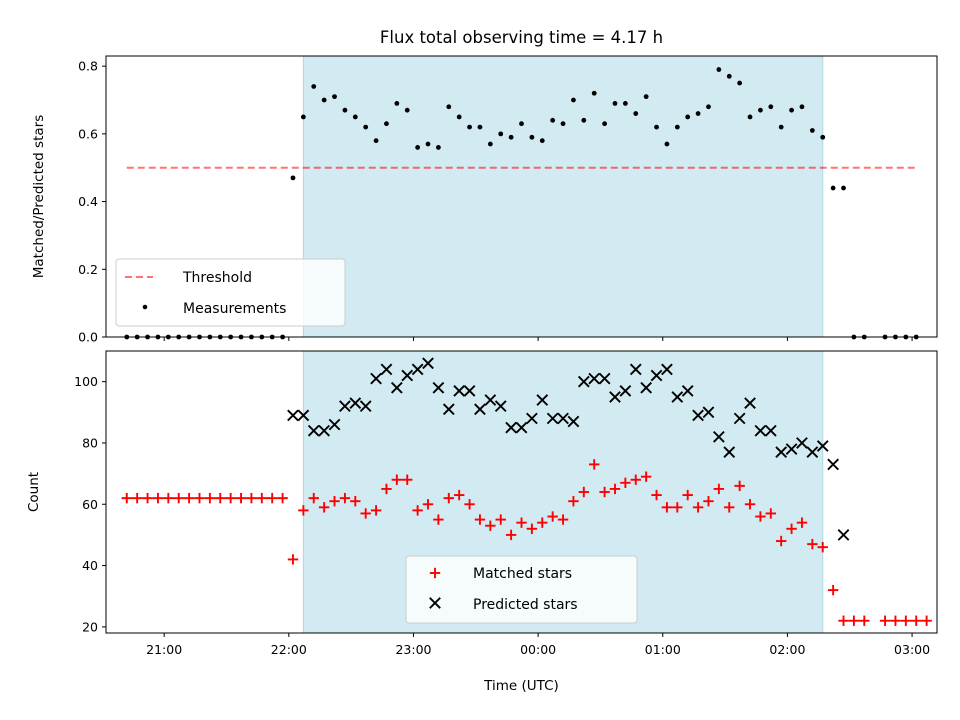 The height and width of the screenshot is (720, 960). What do you see at coordinates (88, 66) in the screenshot?
I see `ratio-y-tick-label: 0.8` at bounding box center [88, 66].